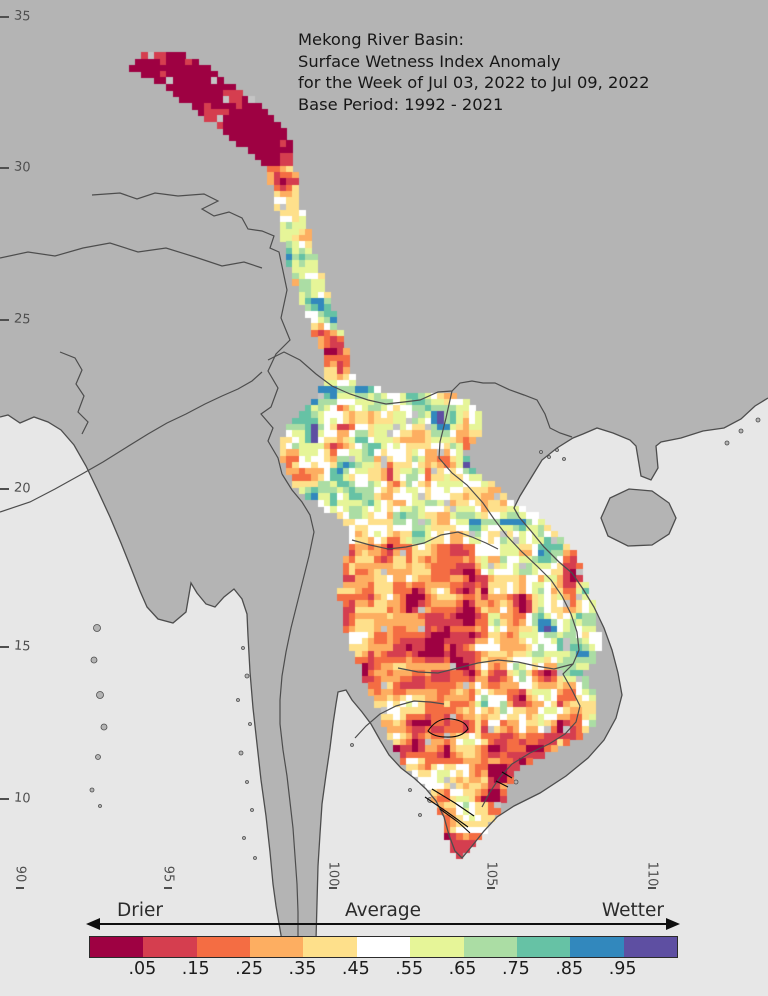  I want to click on arrow-right-icon, so click(673, 924).